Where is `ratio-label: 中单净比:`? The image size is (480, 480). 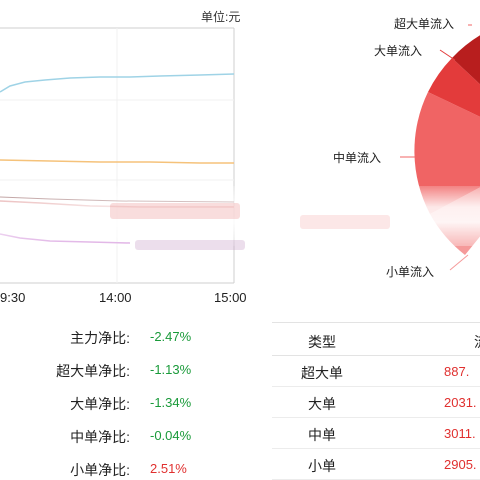
ratio-label: 中单净比: is located at coordinates (100, 437).